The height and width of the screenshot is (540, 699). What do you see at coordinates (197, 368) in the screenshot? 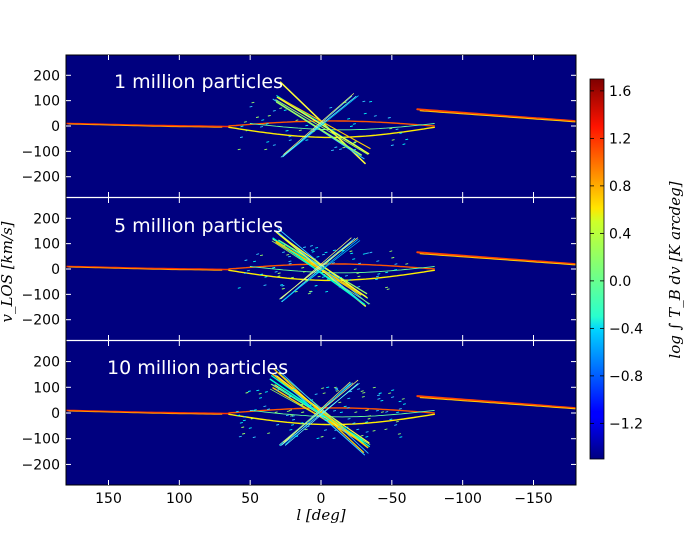
I see `panel-label: 10 million particles` at bounding box center [197, 368].